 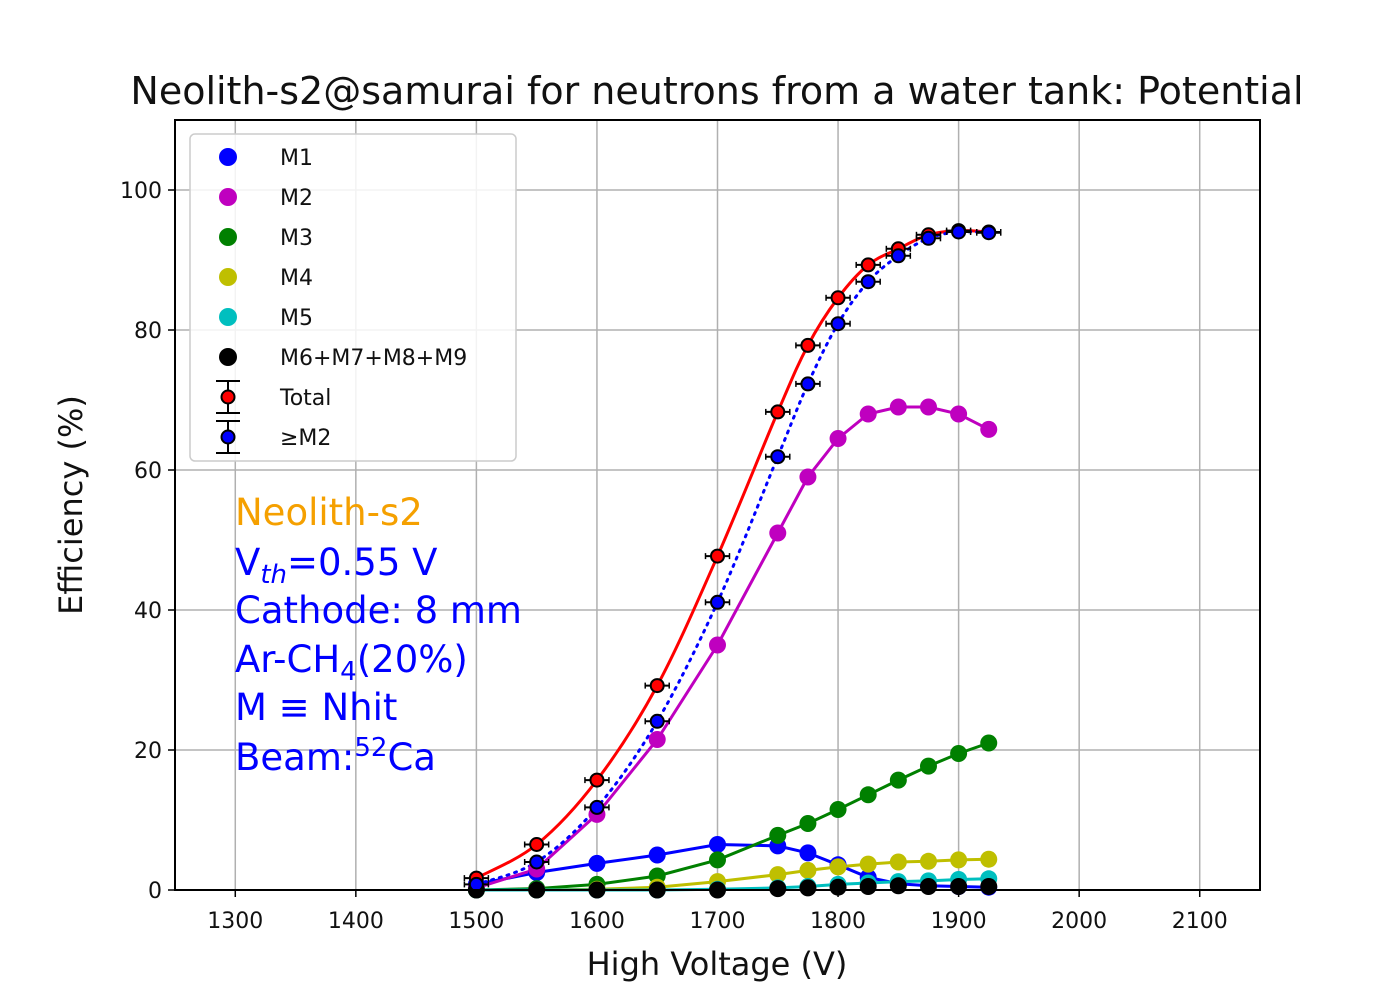 I want to click on annotation-gas: Ar-CH4(20%), so click(x=351, y=662).